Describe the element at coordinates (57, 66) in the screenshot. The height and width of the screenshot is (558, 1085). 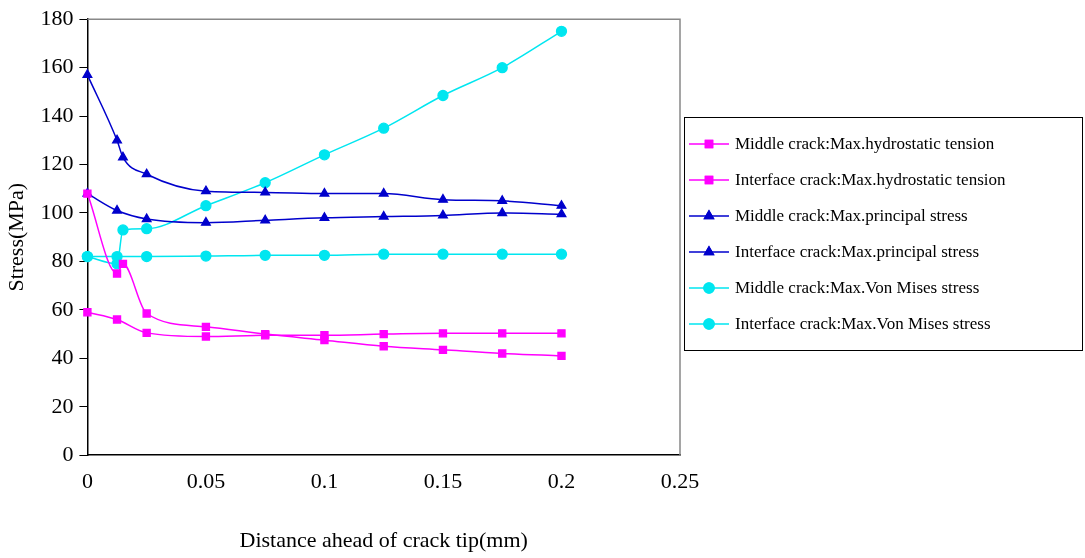
I see `y-tick-label: 160` at that location.